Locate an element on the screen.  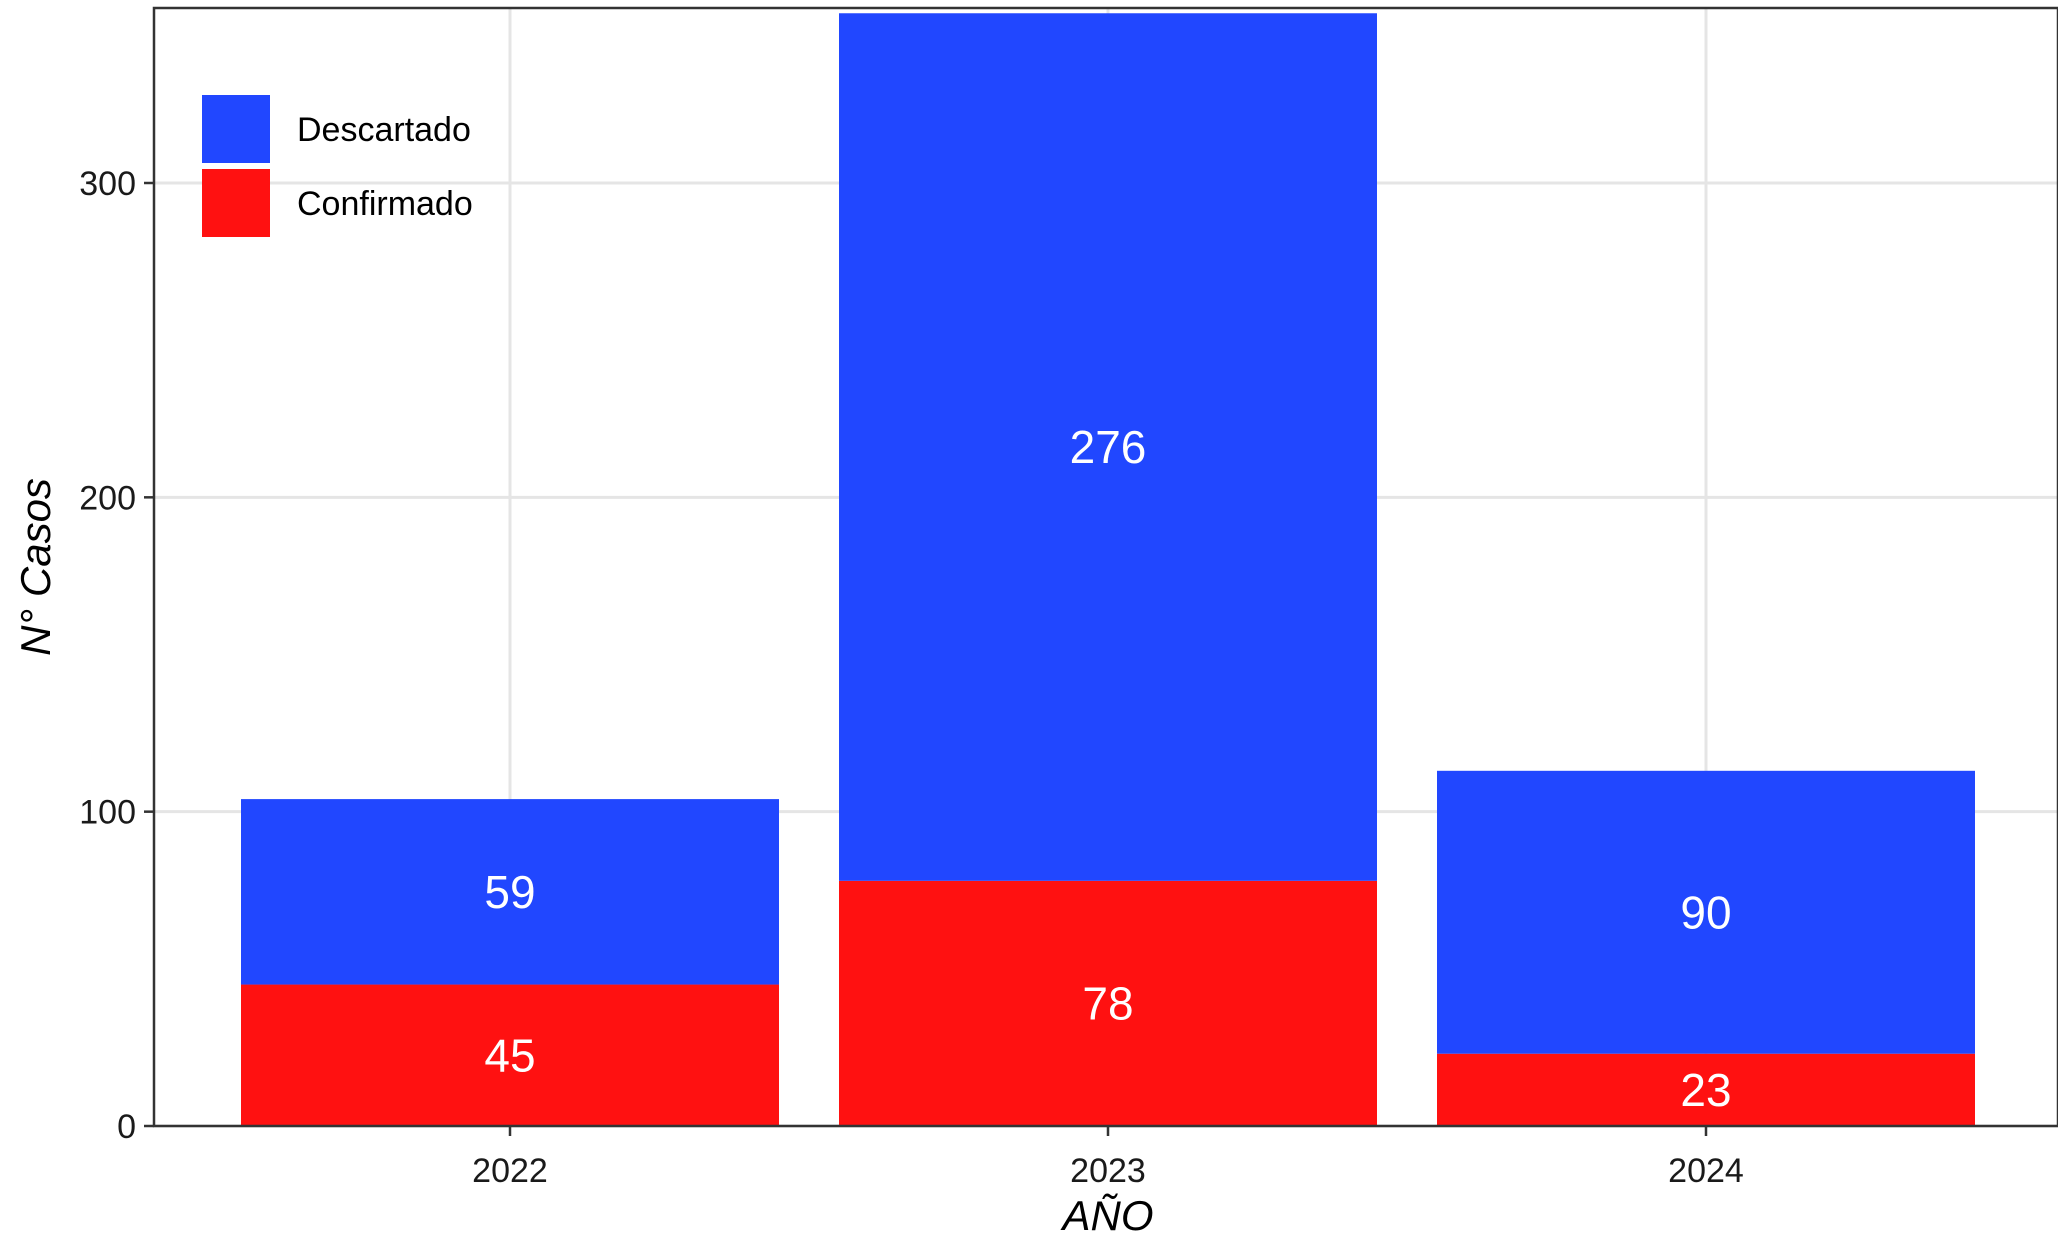
x-axis-title: AÑO is located at coordinates (1106, 1215).